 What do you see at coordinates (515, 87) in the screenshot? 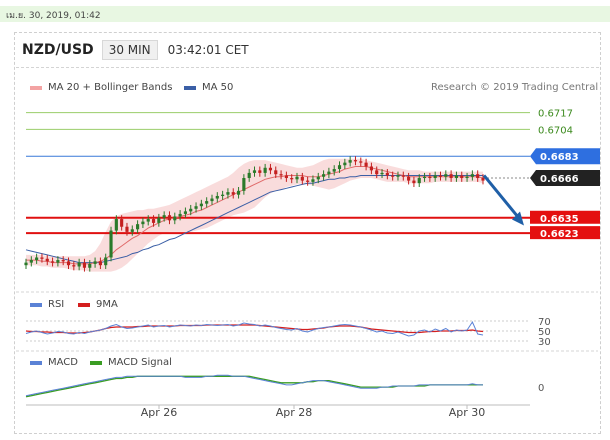
I see `research-credit: Research © 2019 Trading Central` at bounding box center [515, 87].